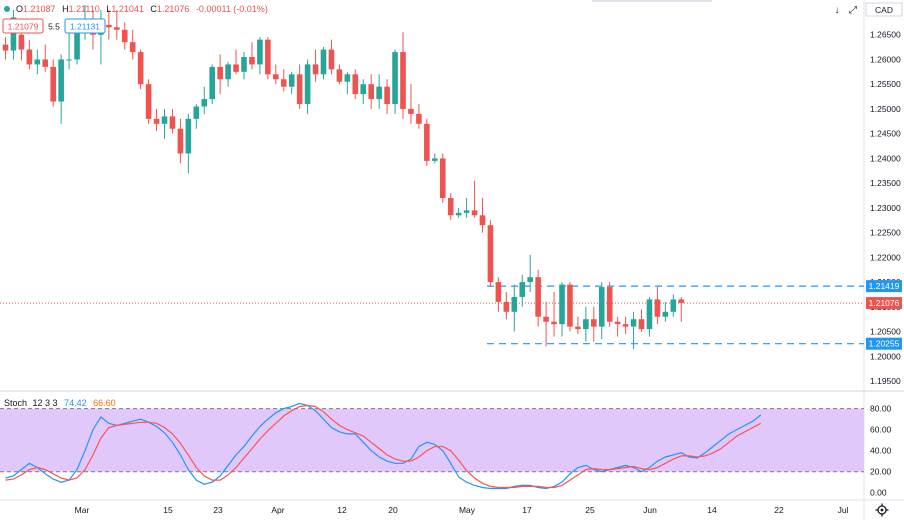 This screenshot has height=525, width=904. What do you see at coordinates (712, 510) in the screenshot?
I see `time-tick-label: 14` at bounding box center [712, 510].